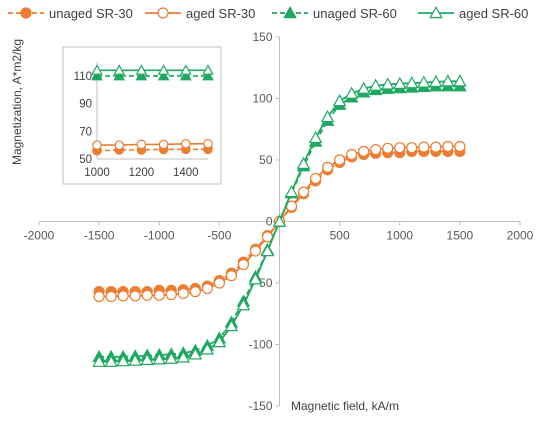 Image resolution: width=550 pixels, height=423 pixels. What do you see at coordinates (460, 236) in the screenshot?
I see `x-tick-label: 1500` at bounding box center [460, 236].